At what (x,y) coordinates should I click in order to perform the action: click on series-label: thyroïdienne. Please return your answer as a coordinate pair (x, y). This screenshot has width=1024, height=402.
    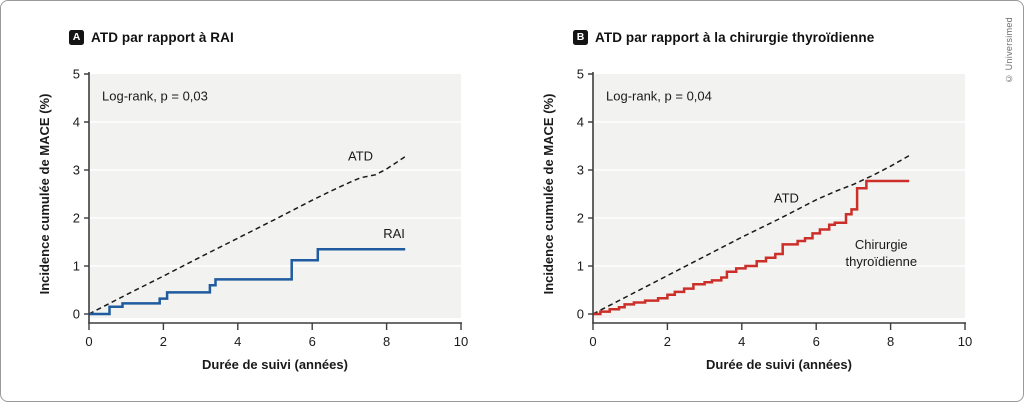
    Looking at the image, I should click on (882, 261).